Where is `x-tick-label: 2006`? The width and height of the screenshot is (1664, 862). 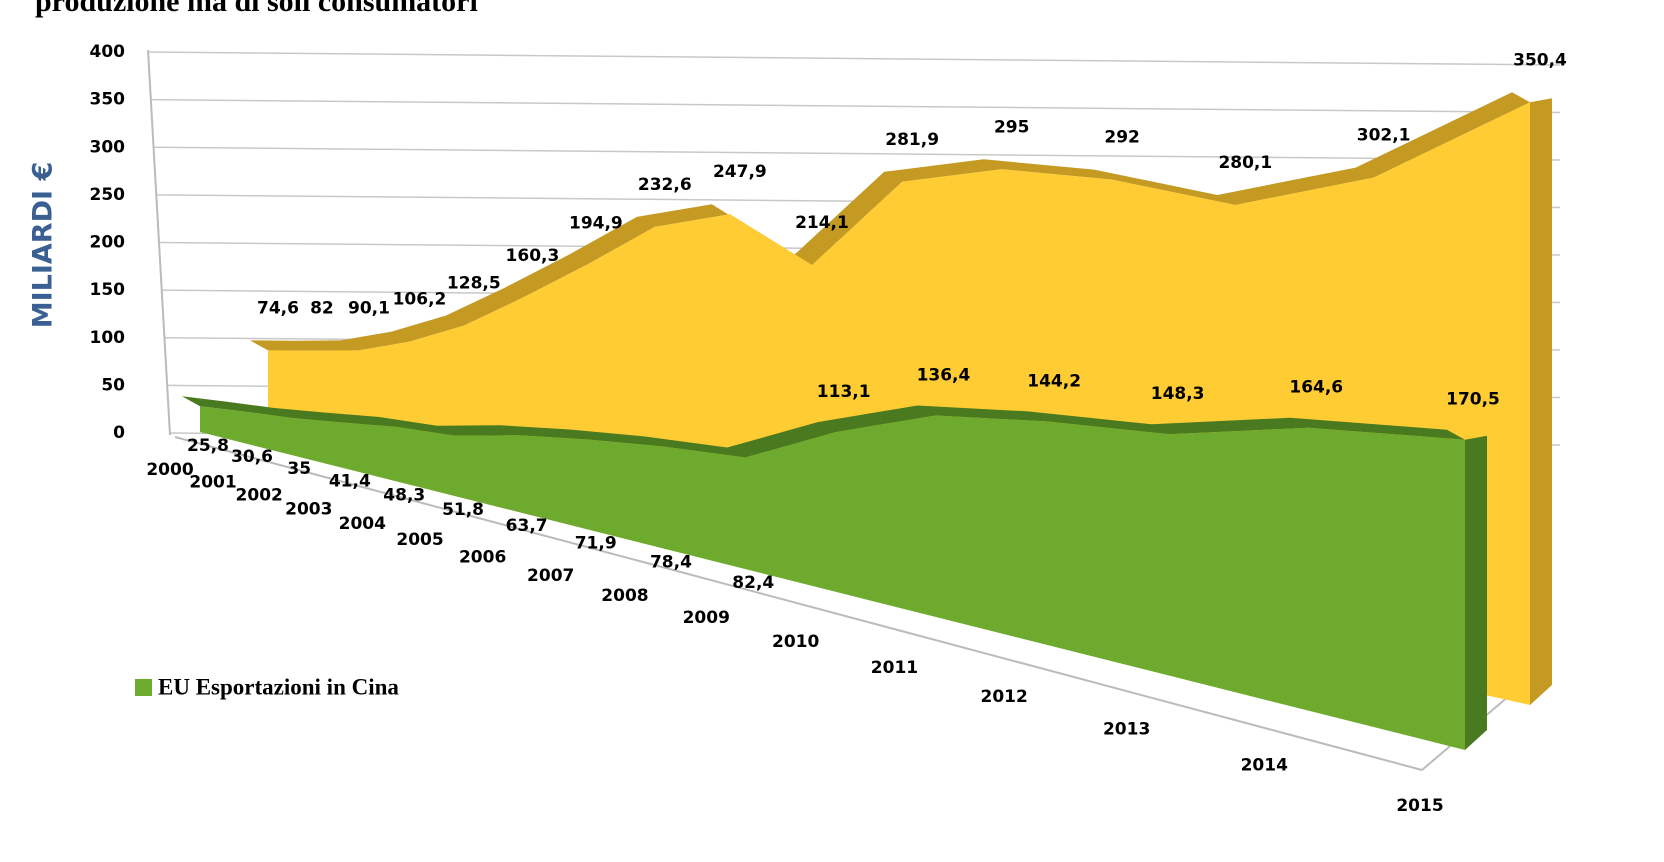
x-tick-label: 2006 is located at coordinates (482, 557).